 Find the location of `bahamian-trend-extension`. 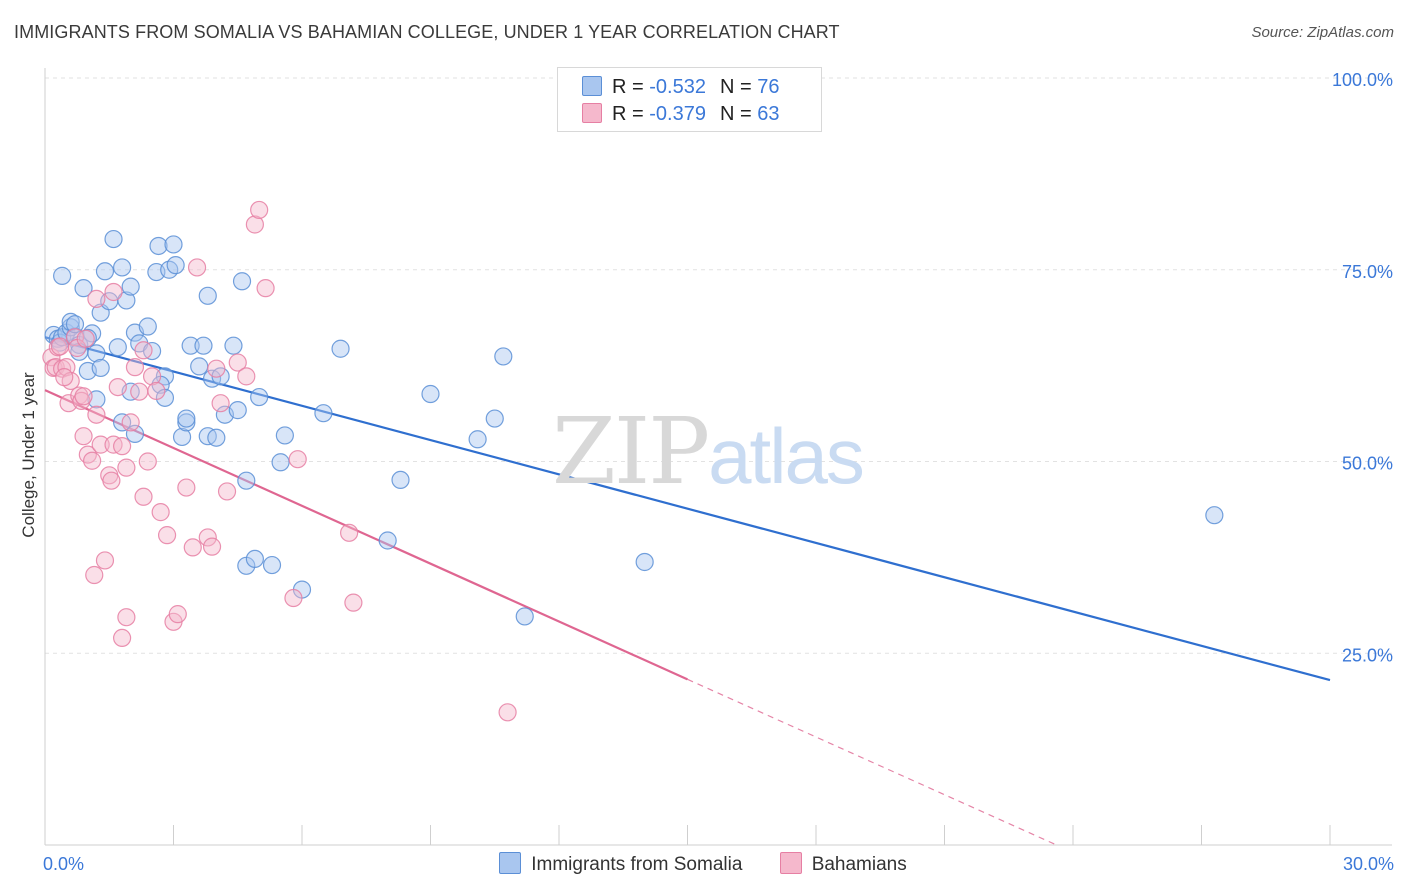

bahamian-trend-extension is located at coordinates (872, 762).